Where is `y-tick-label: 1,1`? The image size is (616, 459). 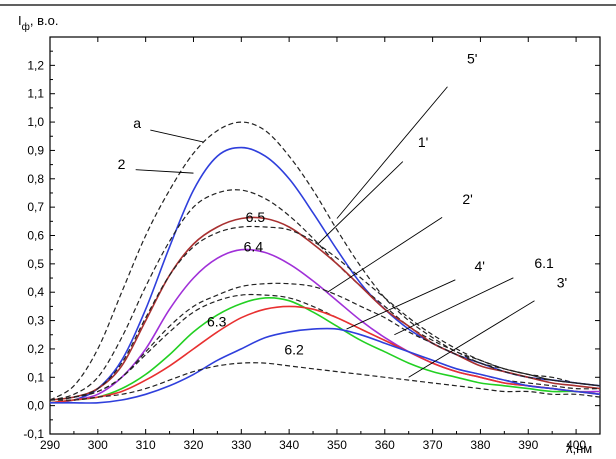 y-tick-label: 1,1 is located at coordinates (35, 94).